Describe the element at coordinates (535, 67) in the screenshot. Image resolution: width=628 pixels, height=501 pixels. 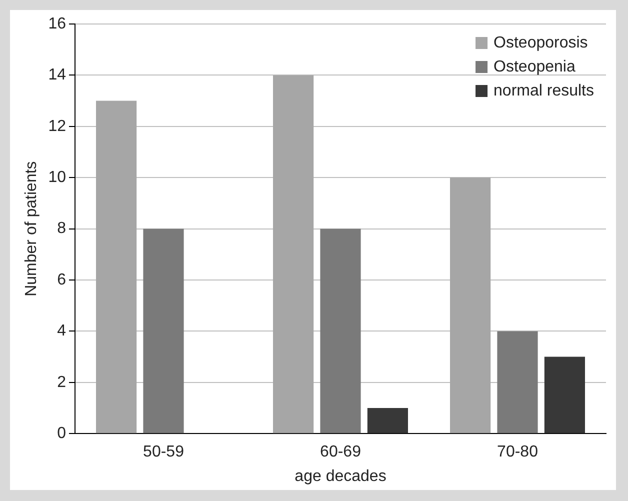
I see `legend-label: Osteopenia` at that location.